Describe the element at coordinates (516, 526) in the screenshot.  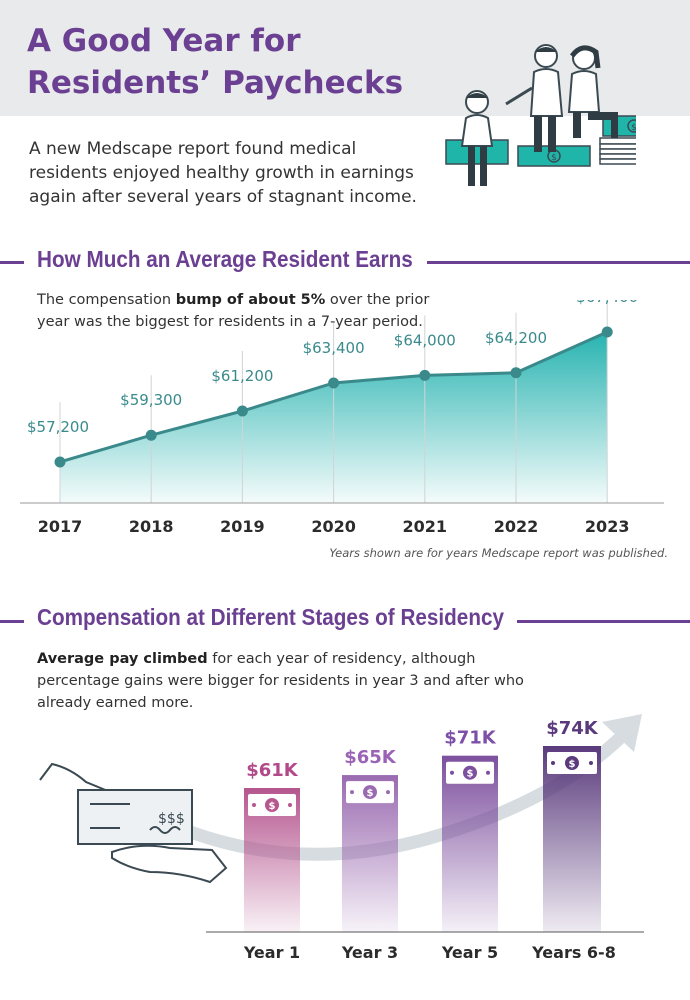
I see `x-tick-label: 2022` at that location.